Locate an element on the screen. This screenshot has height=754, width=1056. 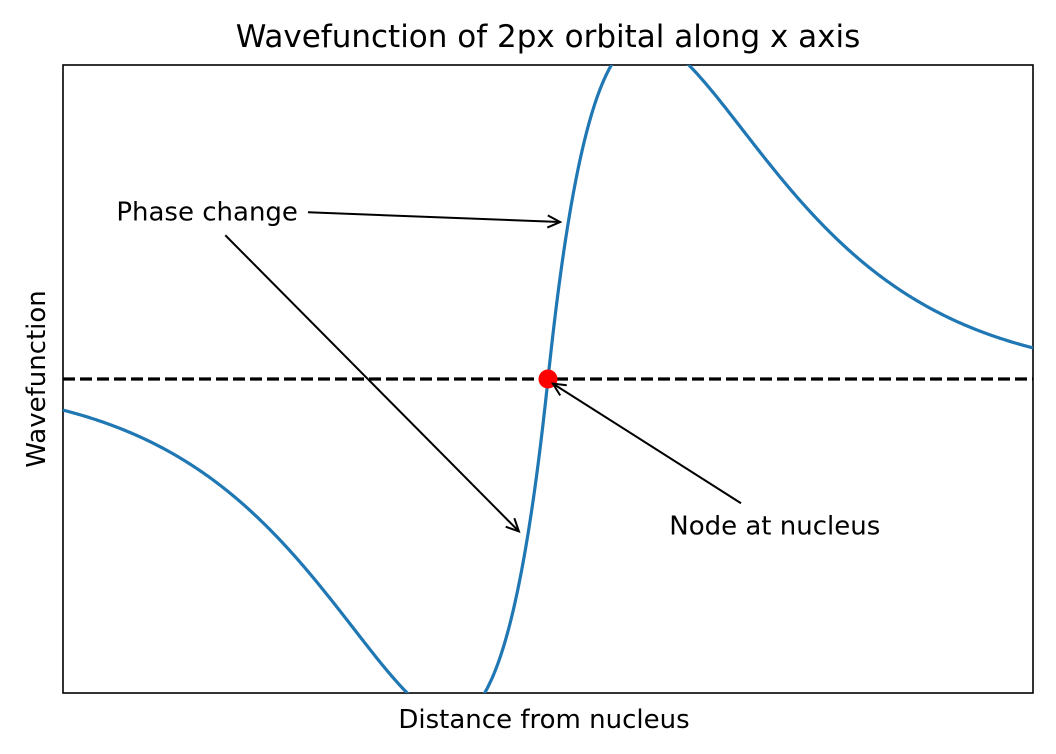
phase-change-label: Phase change is located at coordinates (207, 212).